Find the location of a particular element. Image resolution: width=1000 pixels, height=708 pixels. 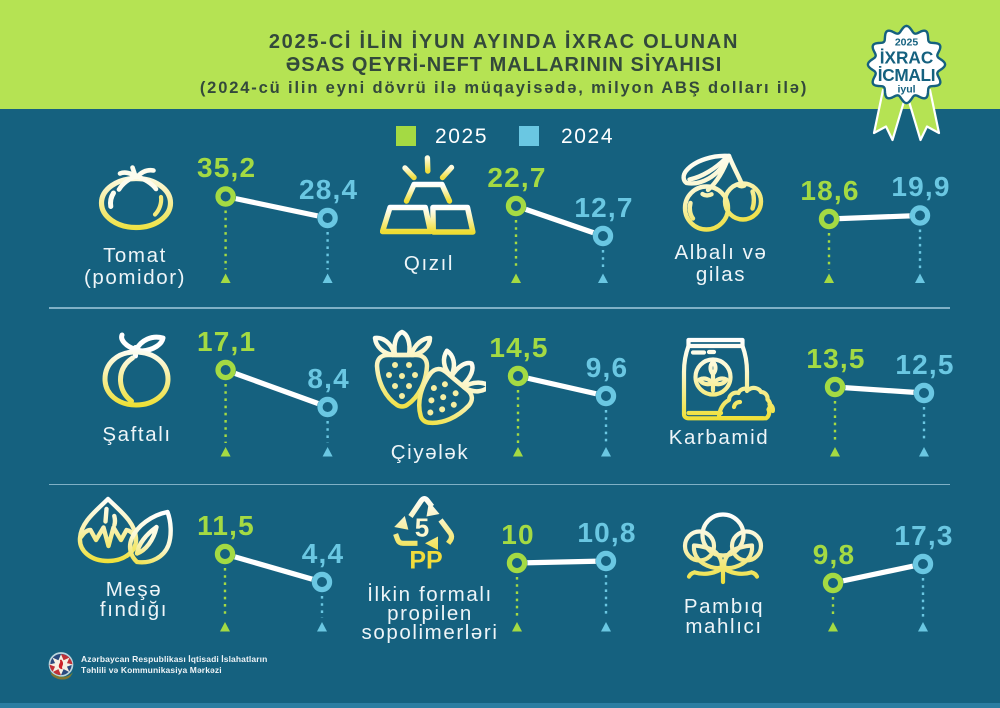

svg-text: PP is located at coordinates (425, 561).